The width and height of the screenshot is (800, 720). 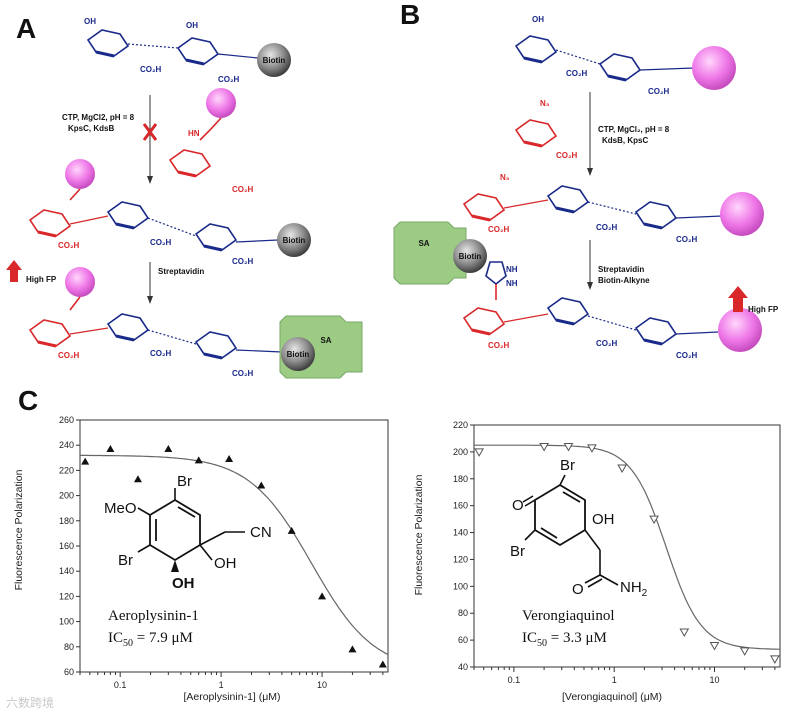 What do you see at coordinates (231, 697) in the screenshot?
I see `x-axis-label: [Aeroplysinin-1] (μM)` at bounding box center [231, 697].